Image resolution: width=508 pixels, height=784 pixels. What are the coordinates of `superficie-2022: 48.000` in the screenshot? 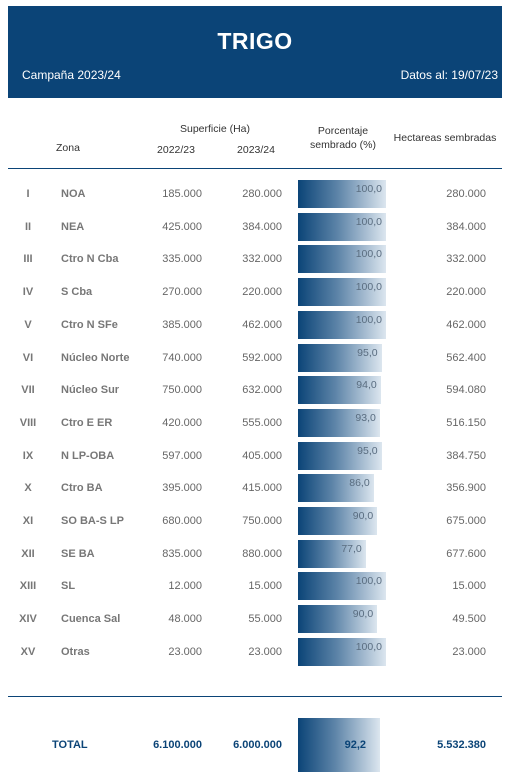 It's located at (185, 619).